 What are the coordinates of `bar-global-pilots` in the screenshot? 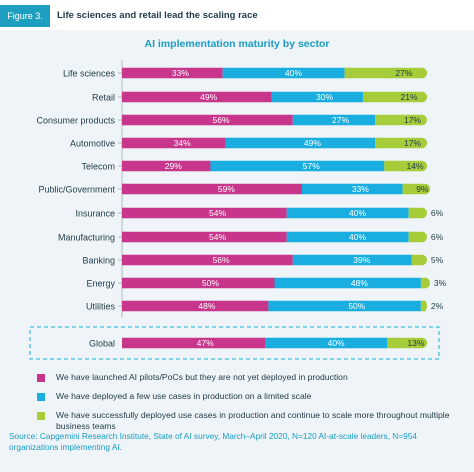 It's located at (194, 343).